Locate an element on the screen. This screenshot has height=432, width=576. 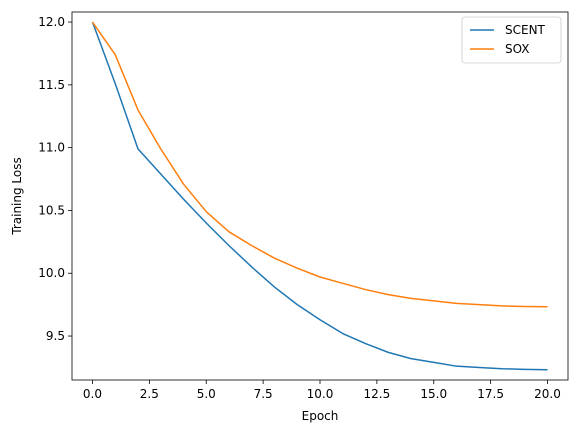
y-tick-label: 11.5 is located at coordinates (51, 85).